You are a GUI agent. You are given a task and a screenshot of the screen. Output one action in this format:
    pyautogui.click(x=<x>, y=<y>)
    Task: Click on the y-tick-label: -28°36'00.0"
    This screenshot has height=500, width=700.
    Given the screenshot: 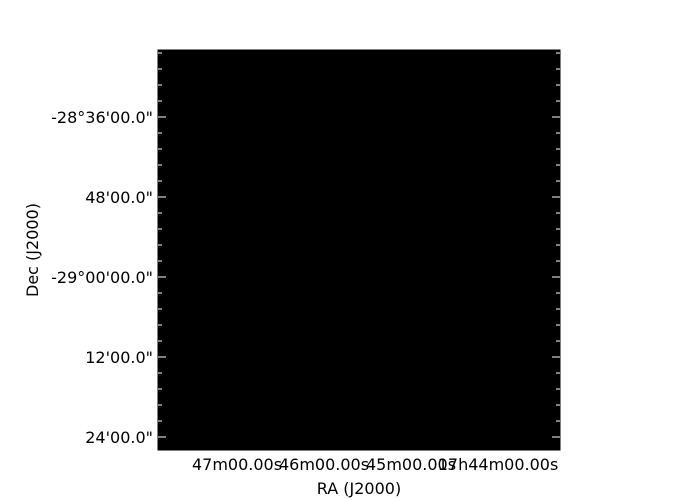 What is the action you would take?
    pyautogui.click(x=102, y=117)
    